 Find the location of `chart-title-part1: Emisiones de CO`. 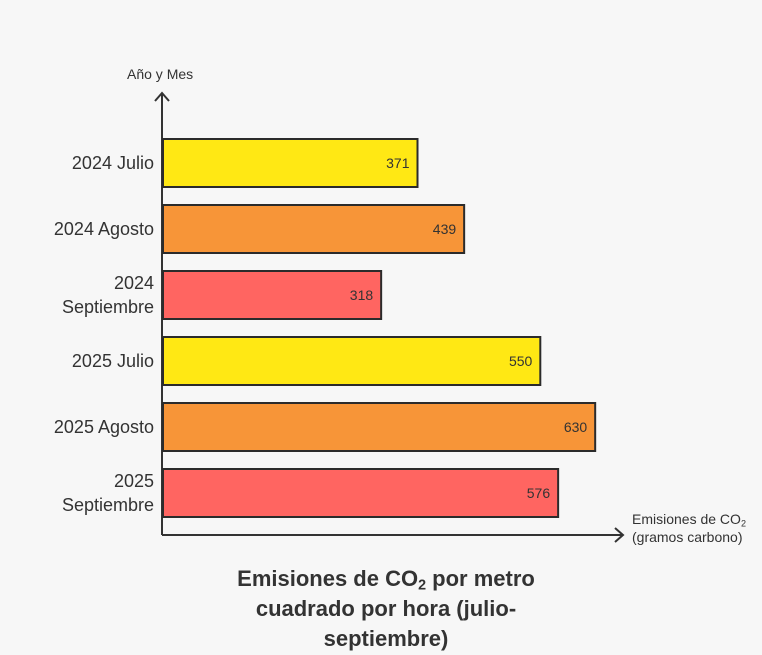

chart-title-part1: Emisiones de CO is located at coordinates (328, 578).